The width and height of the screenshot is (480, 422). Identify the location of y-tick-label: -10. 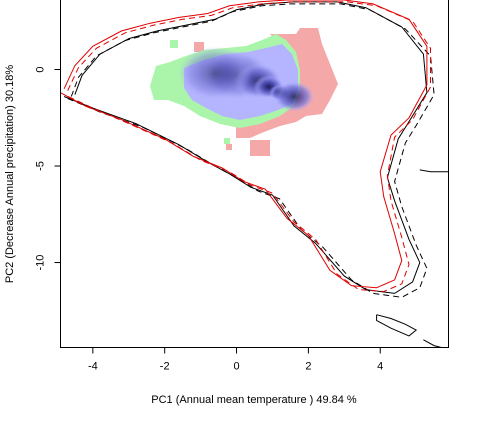
(41, 263).